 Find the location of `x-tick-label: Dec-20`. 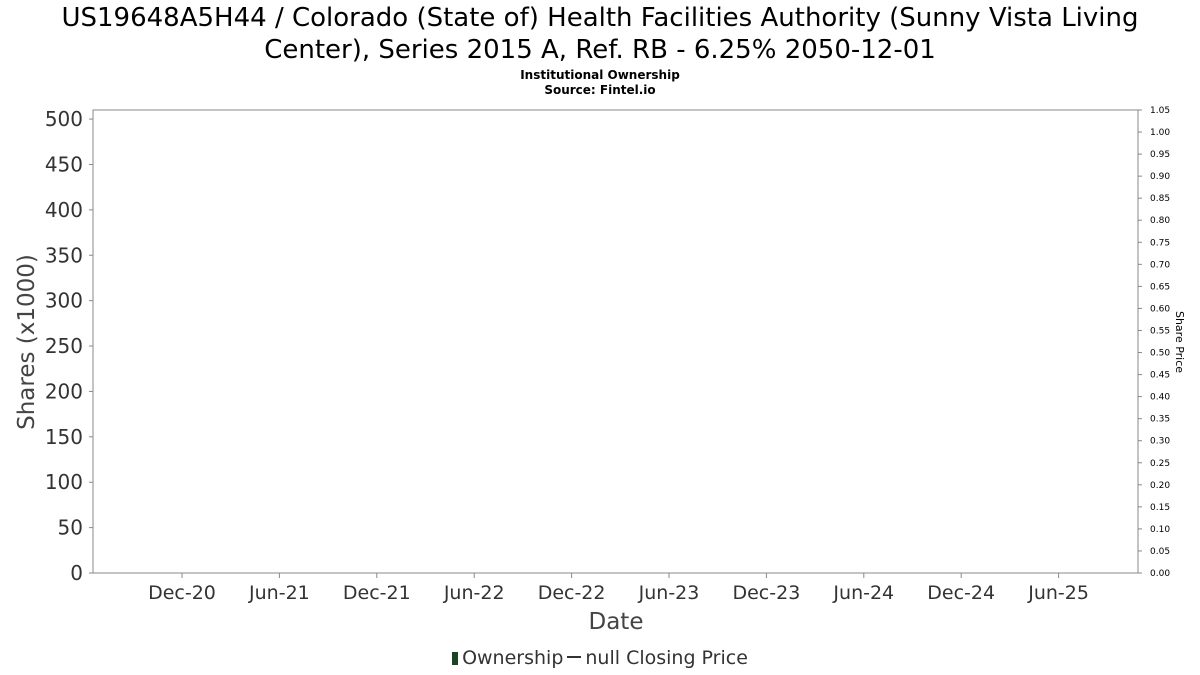

x-tick-label: Dec-20 is located at coordinates (182, 593).